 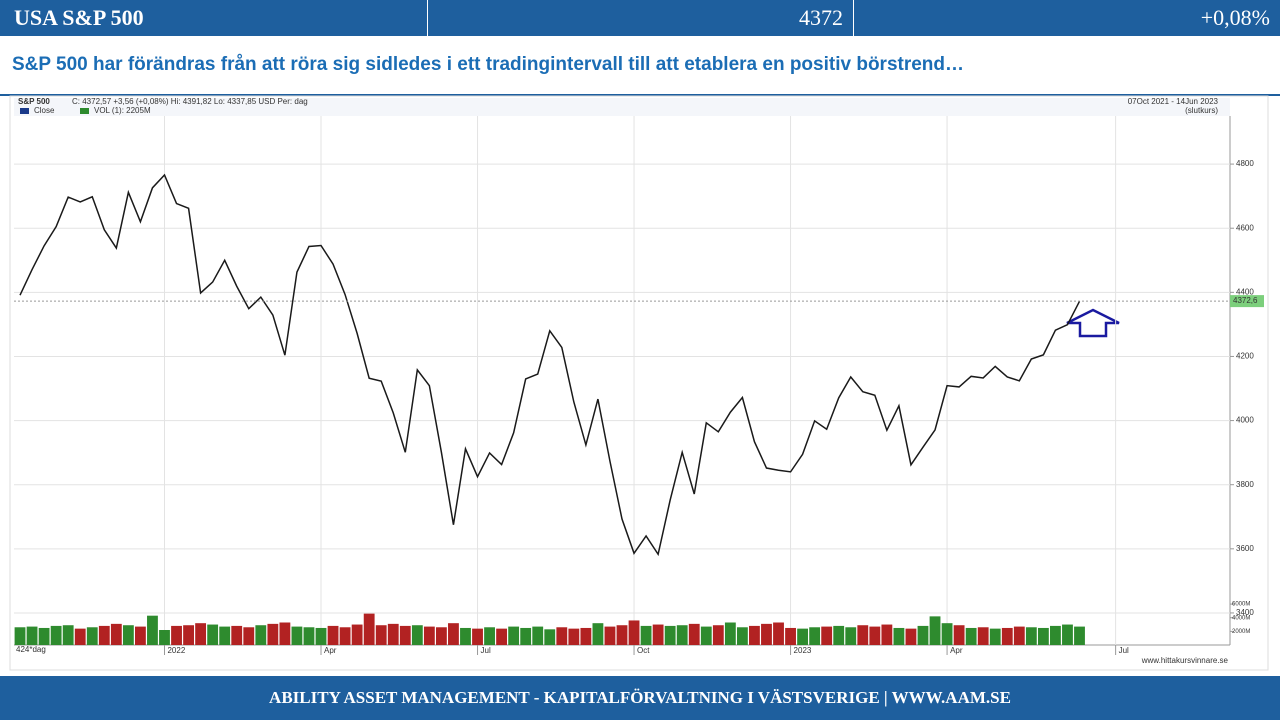 I want to click on y-tick-label: 2000M, so click(x=1241, y=632).